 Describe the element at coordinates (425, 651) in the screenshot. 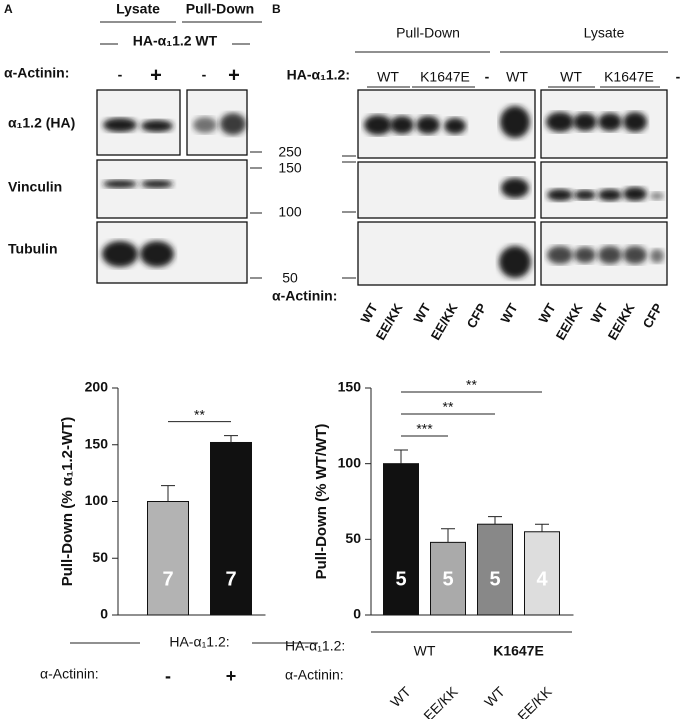

I see `group-label: WT` at that location.